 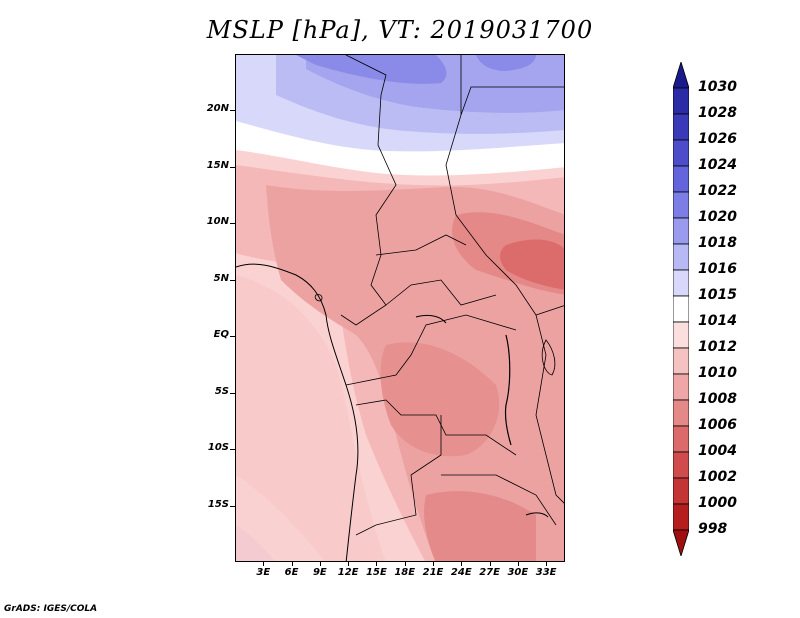 I want to click on colorbar-label: 1024, so click(x=717, y=165).